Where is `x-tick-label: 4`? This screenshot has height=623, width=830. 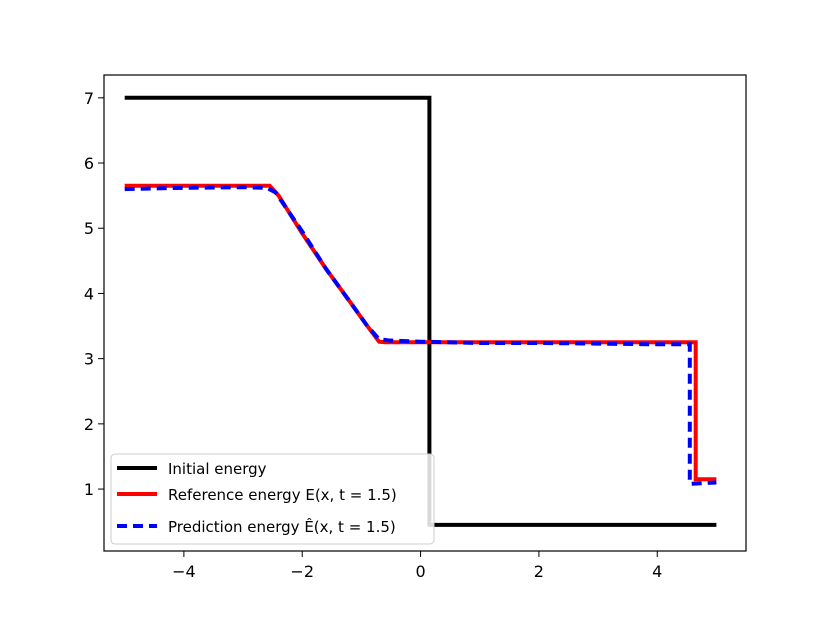
x-tick-label: 4 is located at coordinates (657, 571).